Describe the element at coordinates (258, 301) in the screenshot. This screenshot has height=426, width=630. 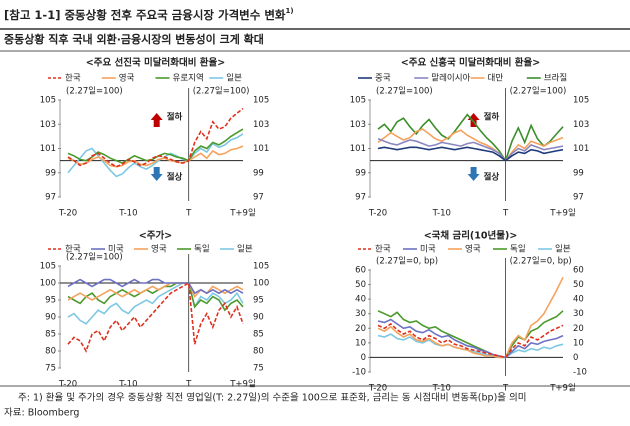
I see `y2-tick-label: 95` at that location.